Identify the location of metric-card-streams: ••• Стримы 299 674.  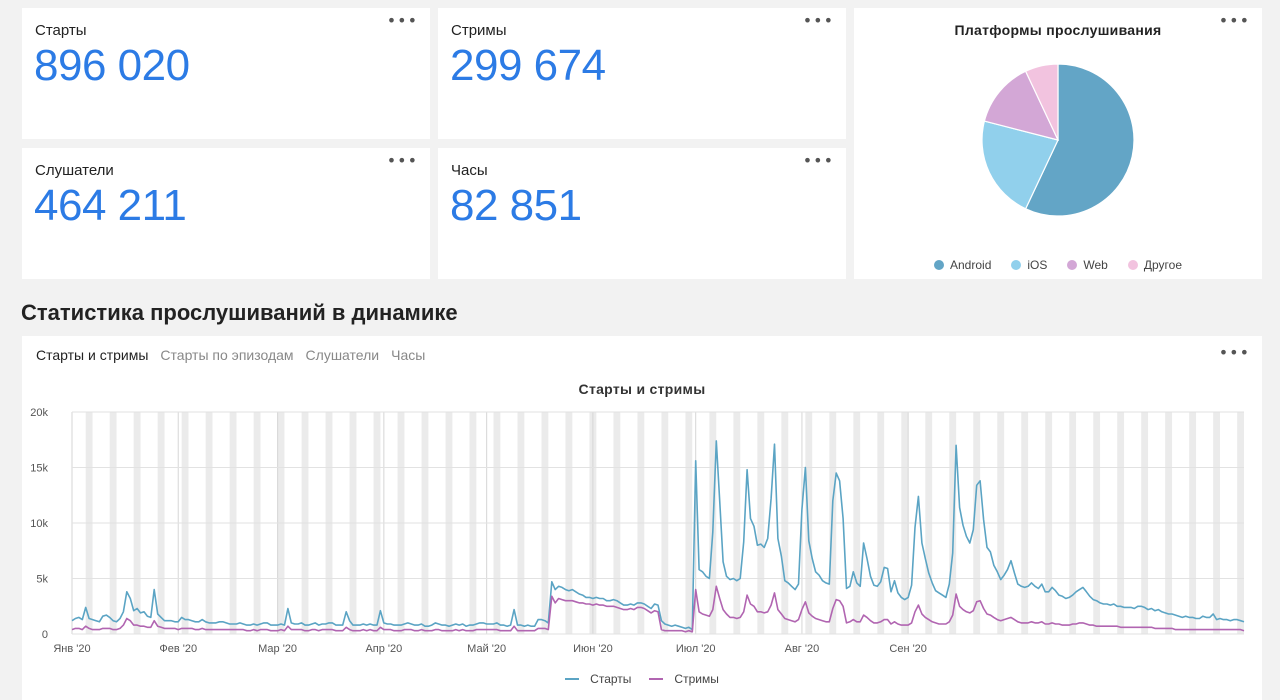
(642, 73).